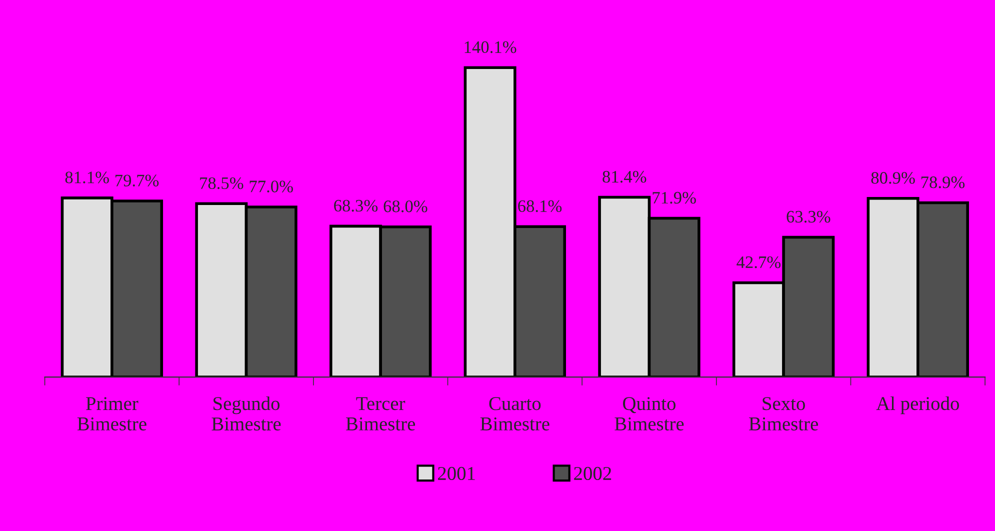 The width and height of the screenshot is (995, 531). I want to click on data-label: 140.1%, so click(490, 47).